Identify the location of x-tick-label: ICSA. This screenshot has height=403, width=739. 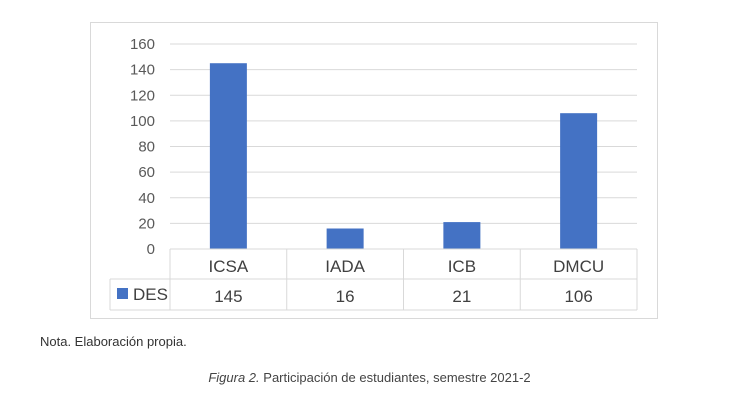
(229, 266).